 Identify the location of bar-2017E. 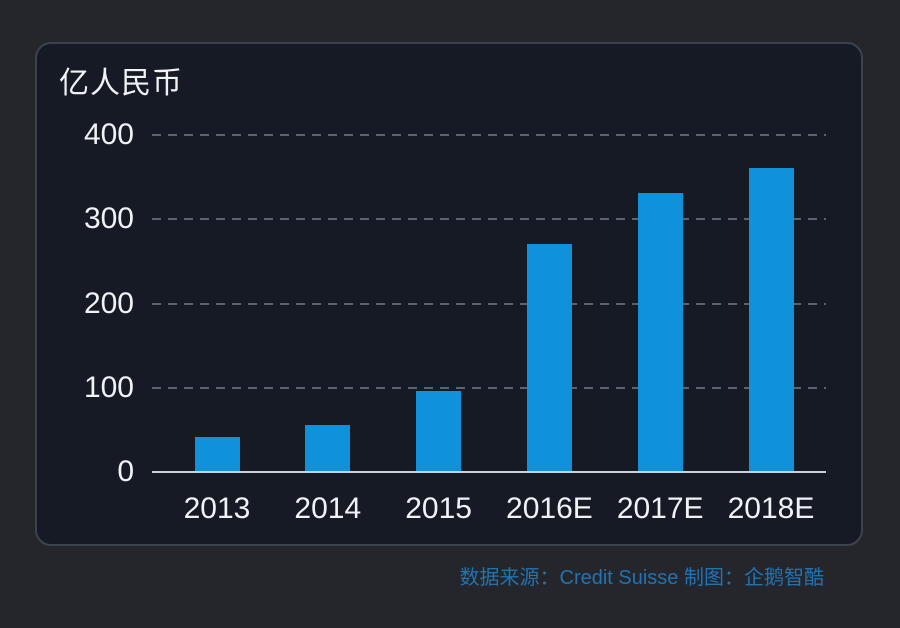
(660, 331).